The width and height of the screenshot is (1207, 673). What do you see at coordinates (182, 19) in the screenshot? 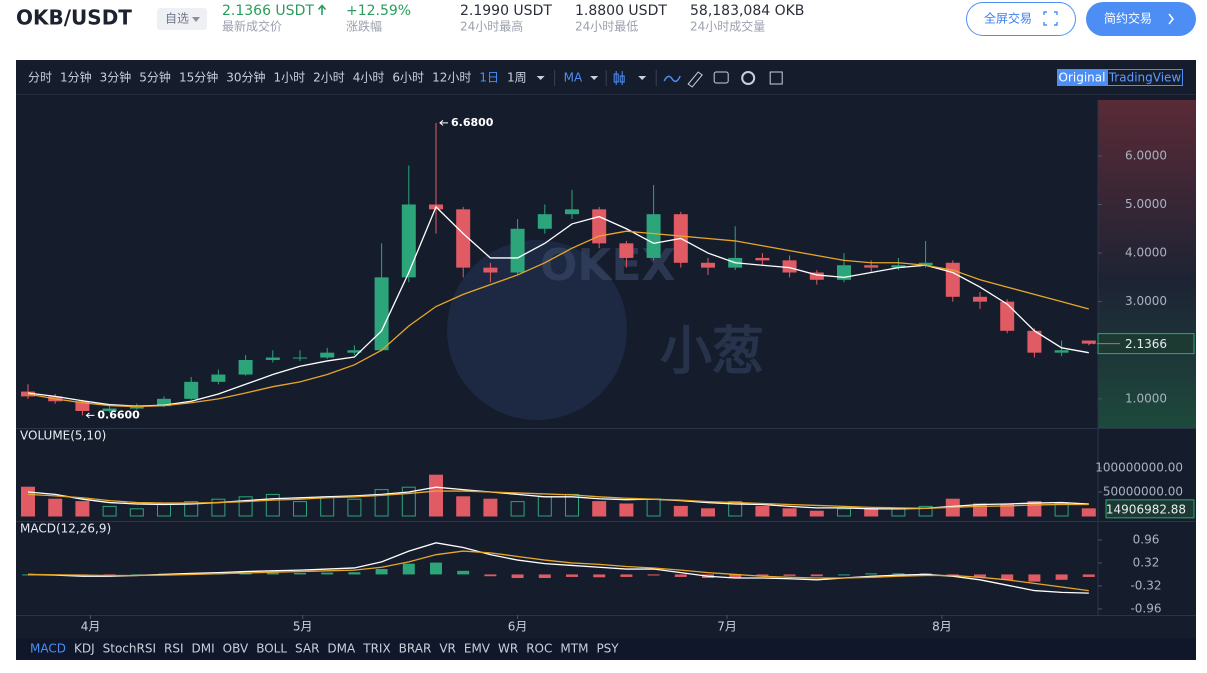
I see `favorite-button` at bounding box center [182, 19].